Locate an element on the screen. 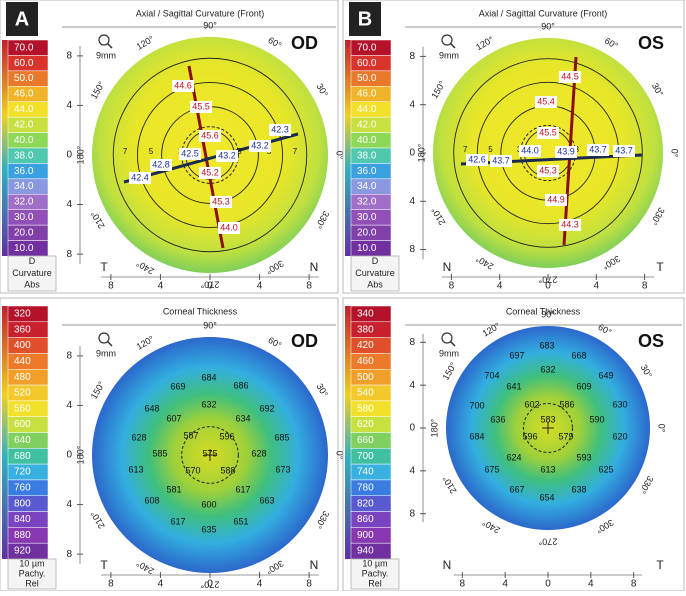 Image resolution: width=686 pixels, height=596 pixels. scale-label: 38.0 is located at coordinates (24, 155).